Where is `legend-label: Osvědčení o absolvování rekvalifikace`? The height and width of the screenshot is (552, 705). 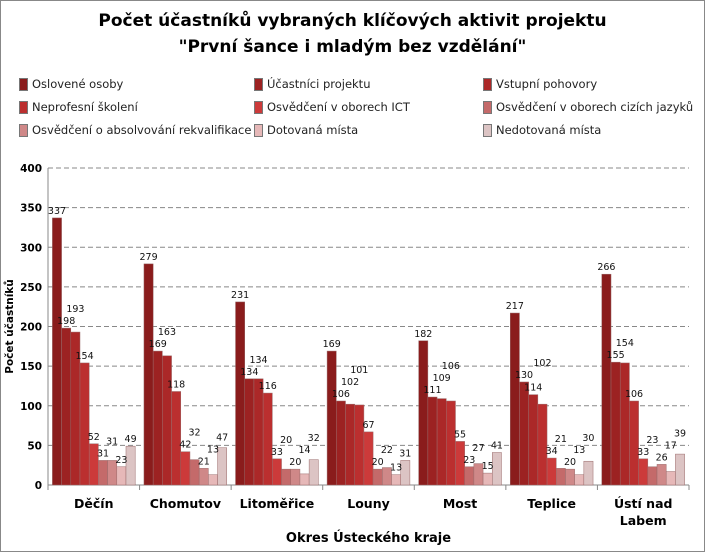
legend-label: Osvědčení o absolvování rekvalifikace is located at coordinates (142, 130).